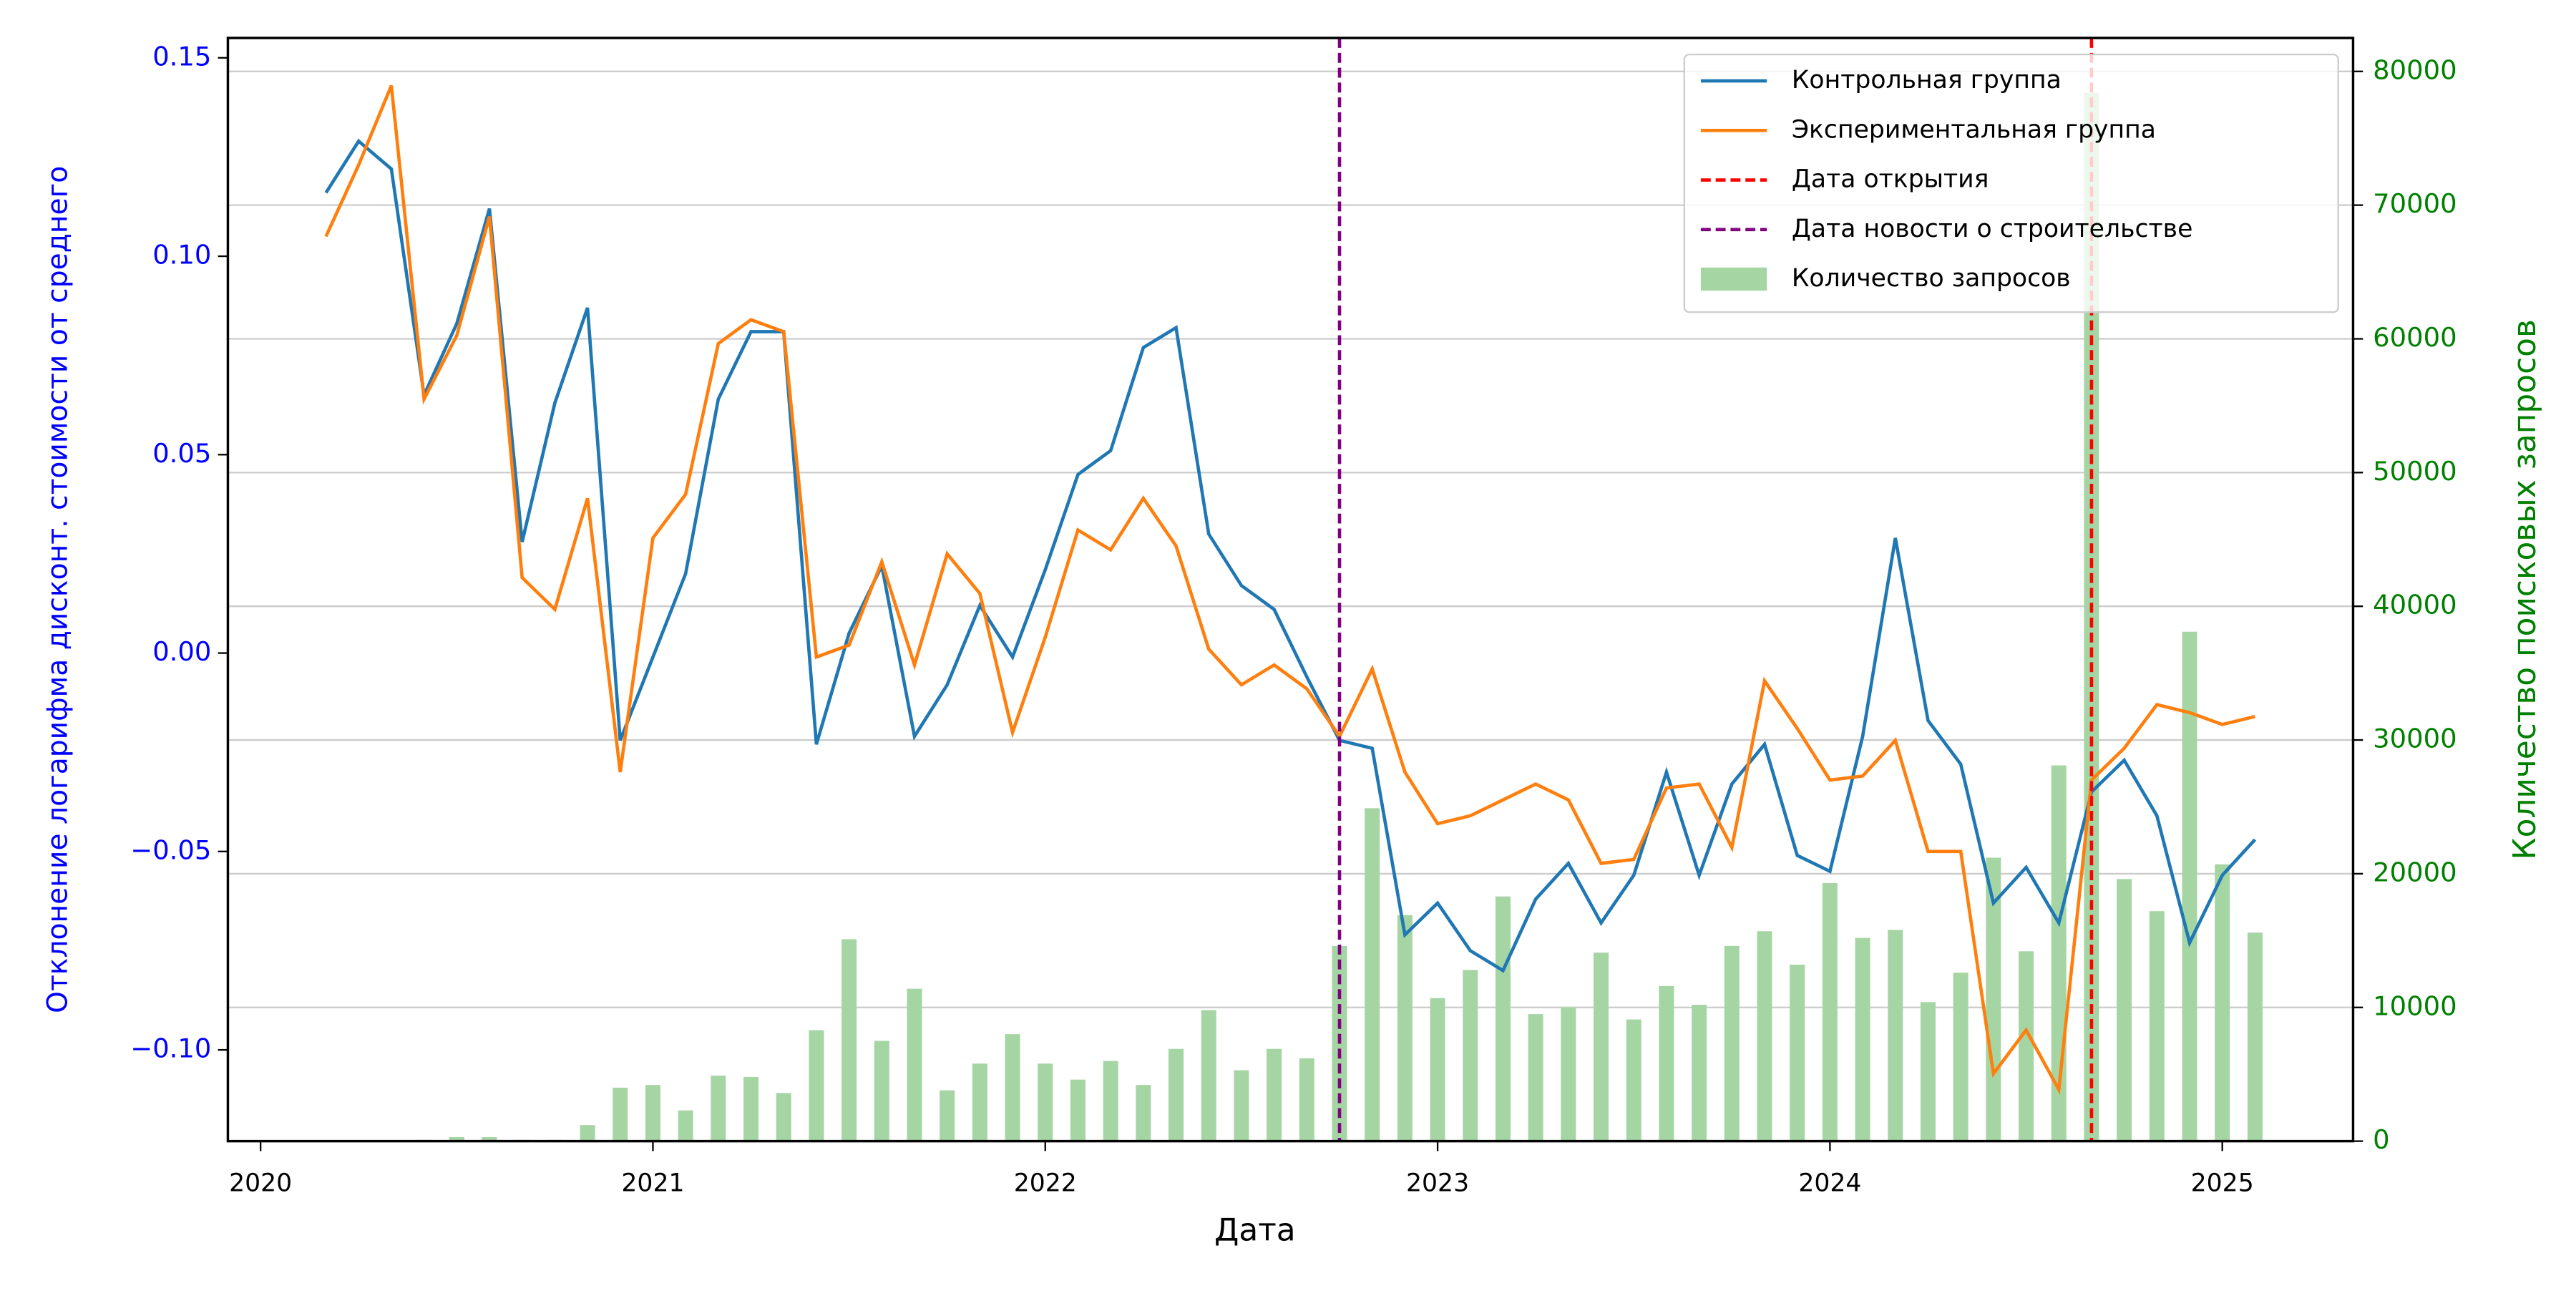 The image size is (2576, 1291). Describe the element at coordinates (1992, 229) in the screenshot. I see `legend-label: Дата новости о строительстве` at that location.